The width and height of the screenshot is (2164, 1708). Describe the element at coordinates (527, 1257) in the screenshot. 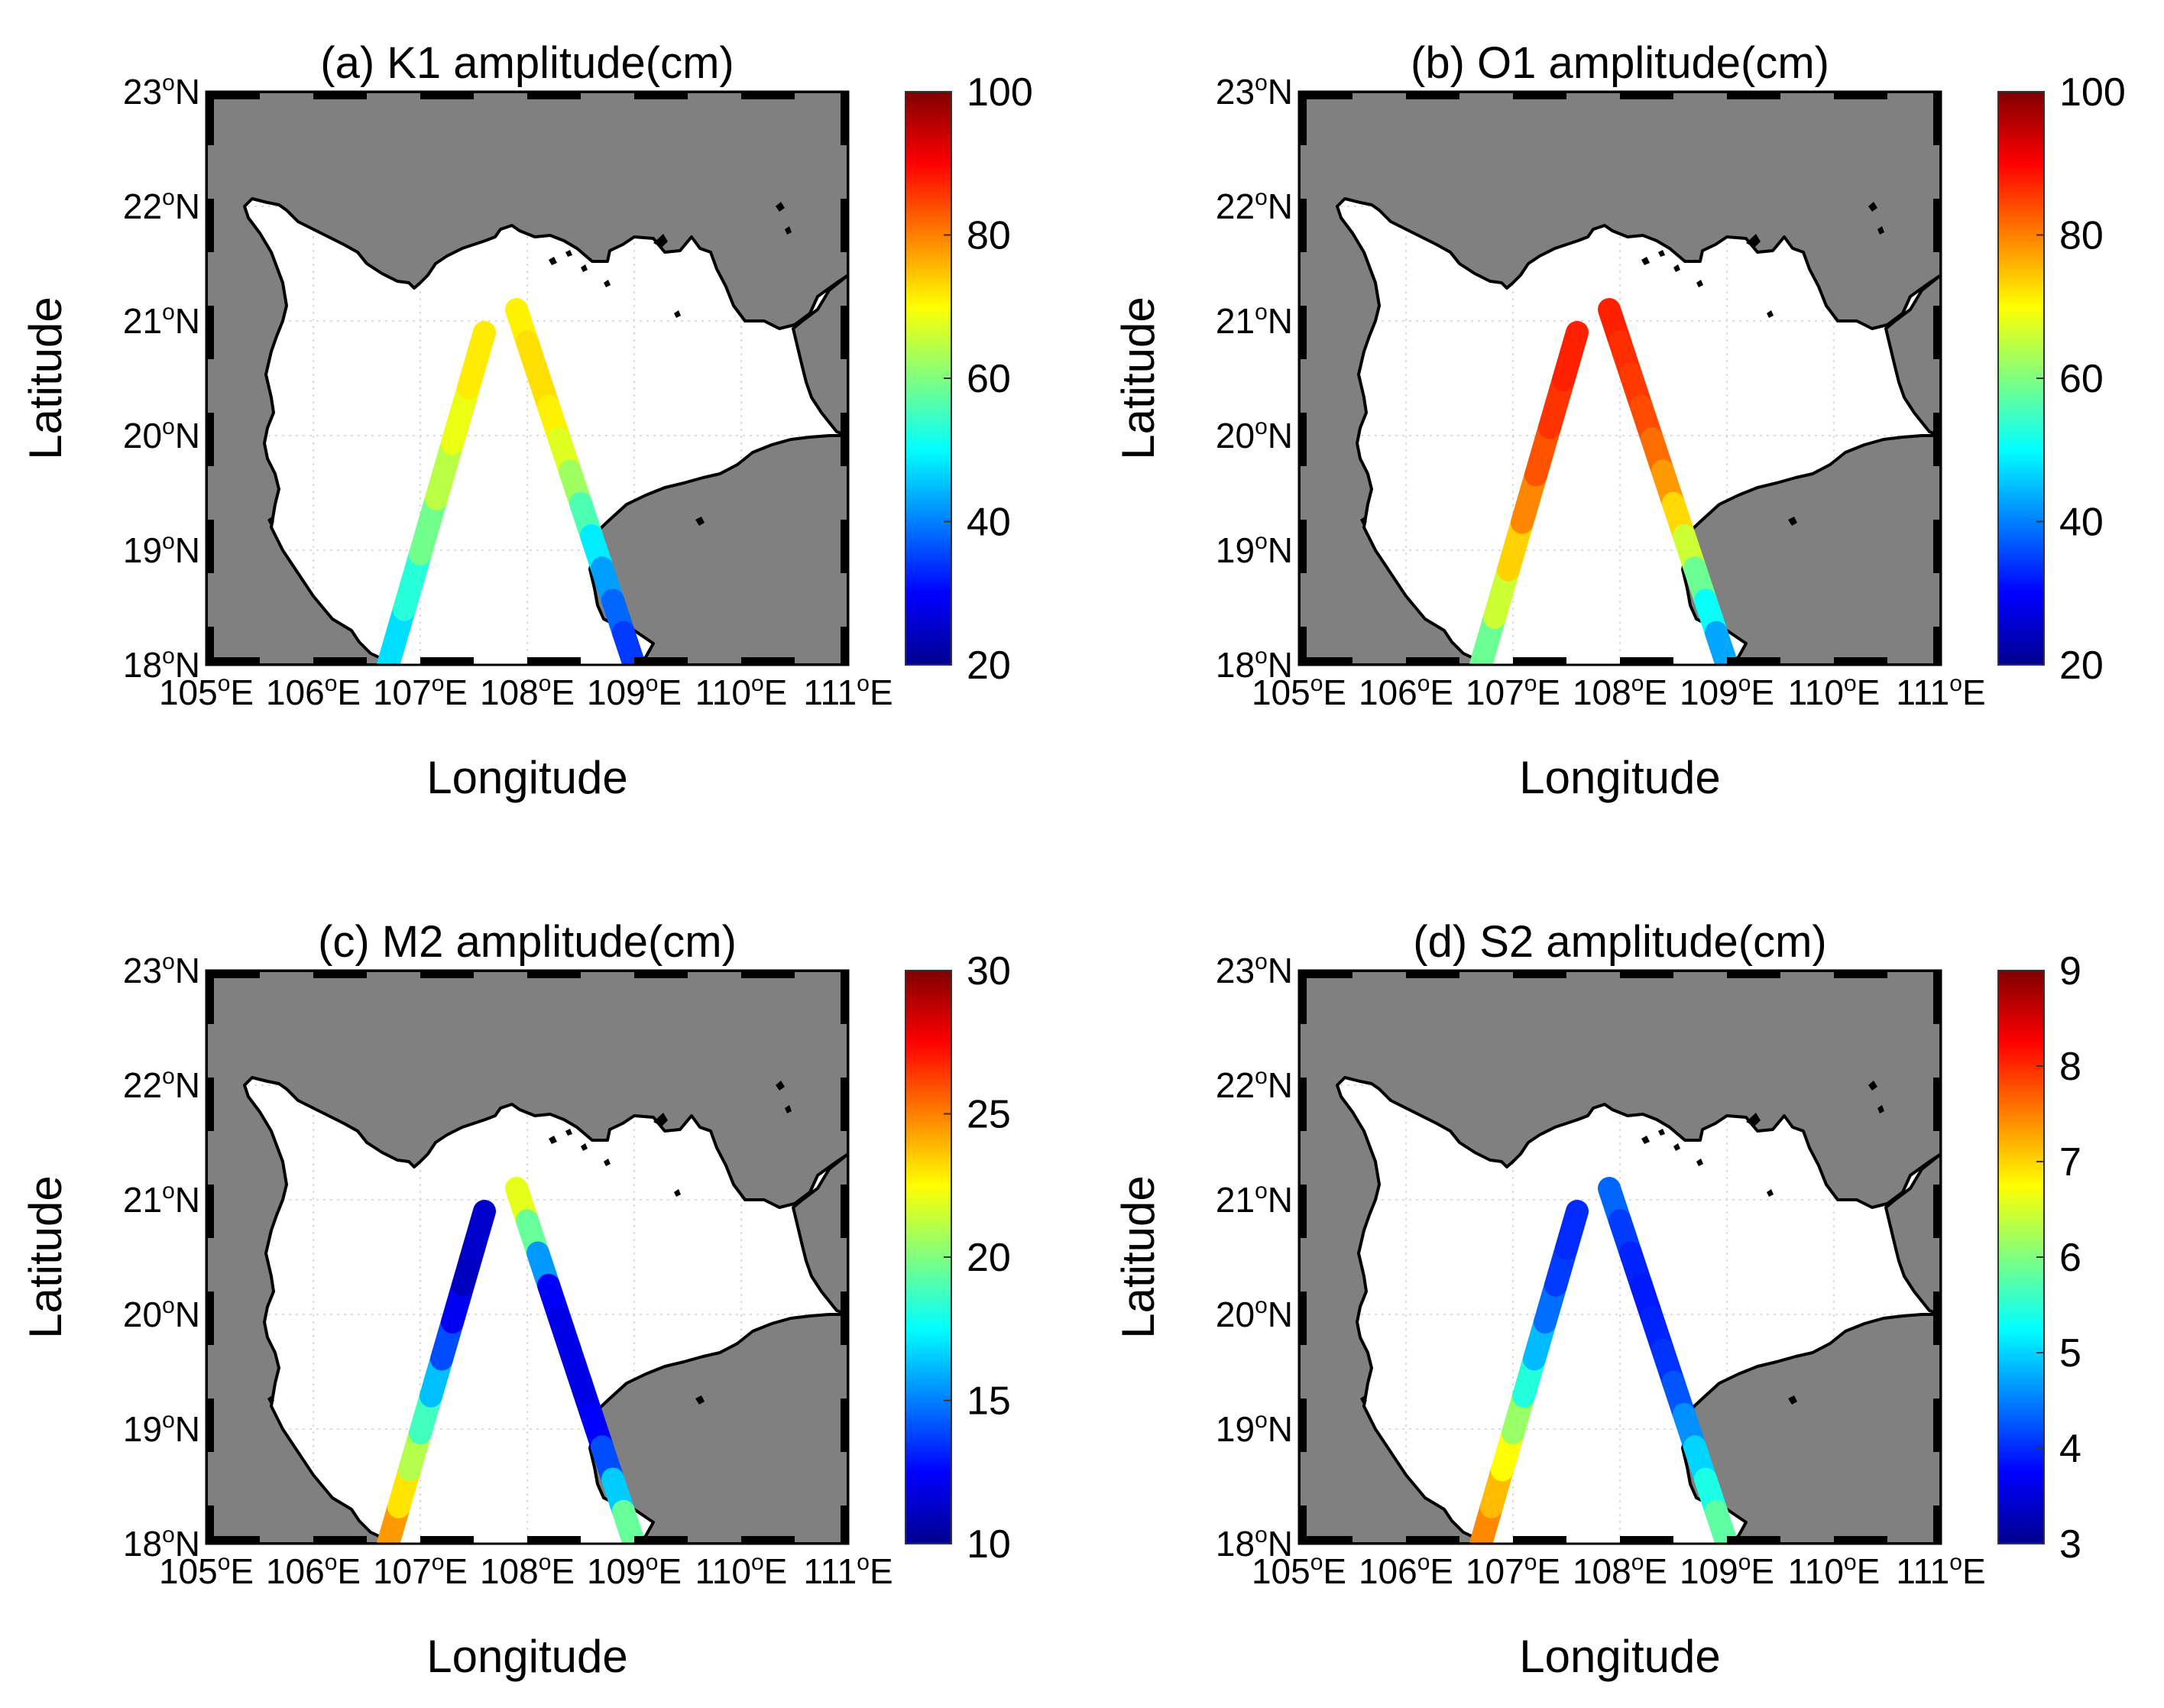

I see `map-frame-c` at that location.